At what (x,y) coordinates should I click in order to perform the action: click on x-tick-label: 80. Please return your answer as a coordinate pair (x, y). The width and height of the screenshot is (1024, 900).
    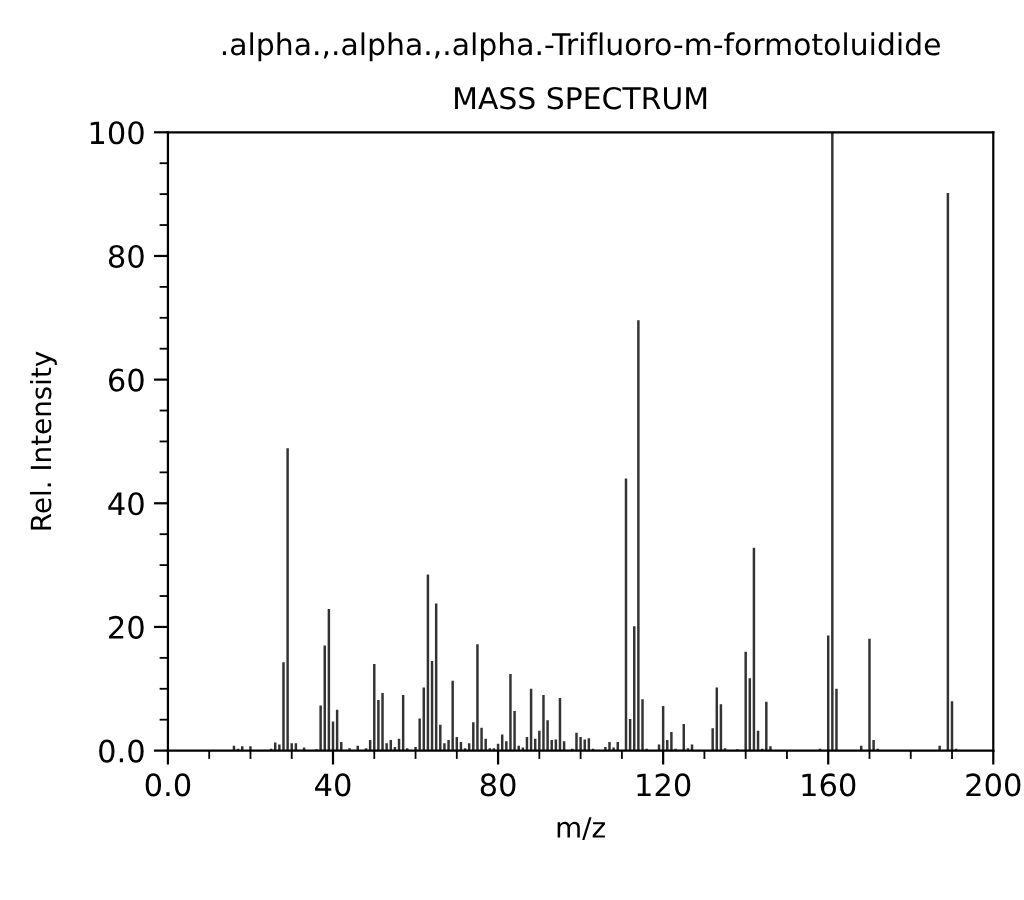
    Looking at the image, I should click on (498, 785).